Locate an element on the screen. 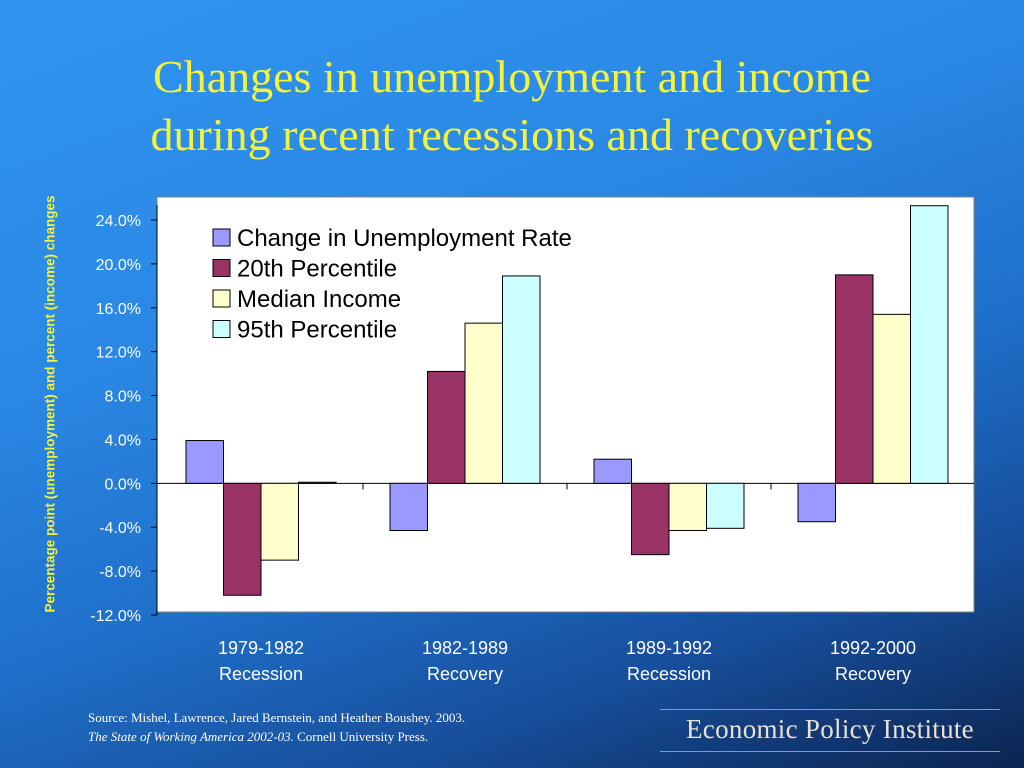 This screenshot has height=768, width=1024. legend-entry-4: 95th Percentile is located at coordinates (317, 330).